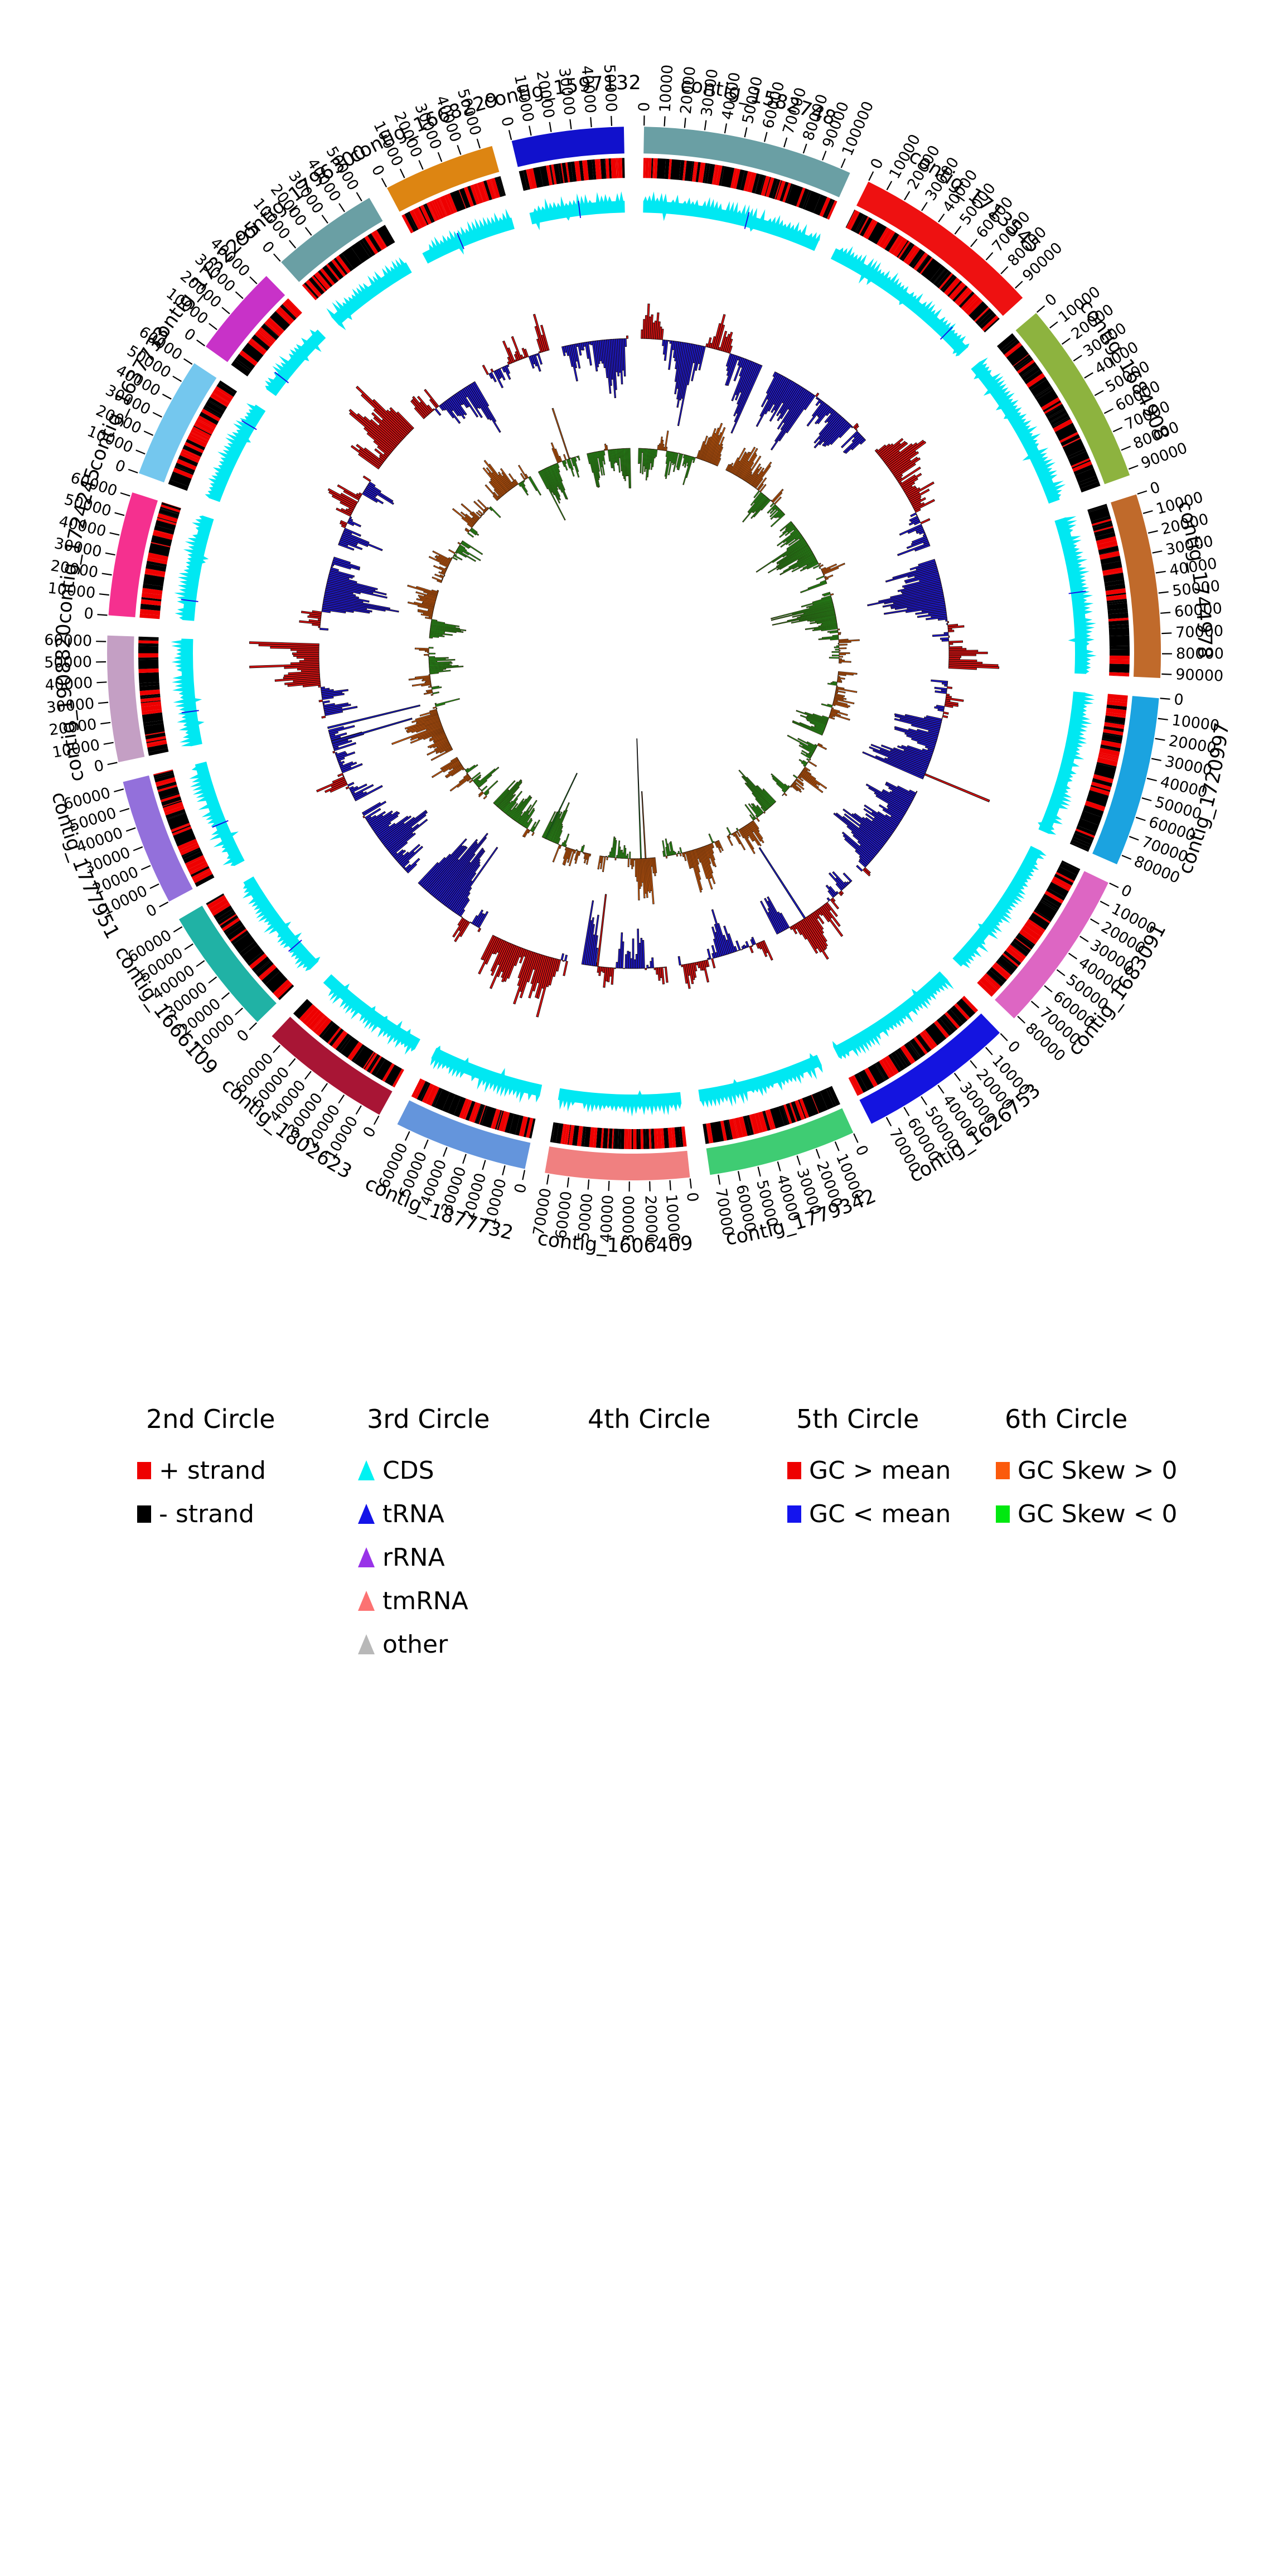 This screenshot has height=2576, width=1288. I want to click on gc-skew-spike, so click(639, 798).